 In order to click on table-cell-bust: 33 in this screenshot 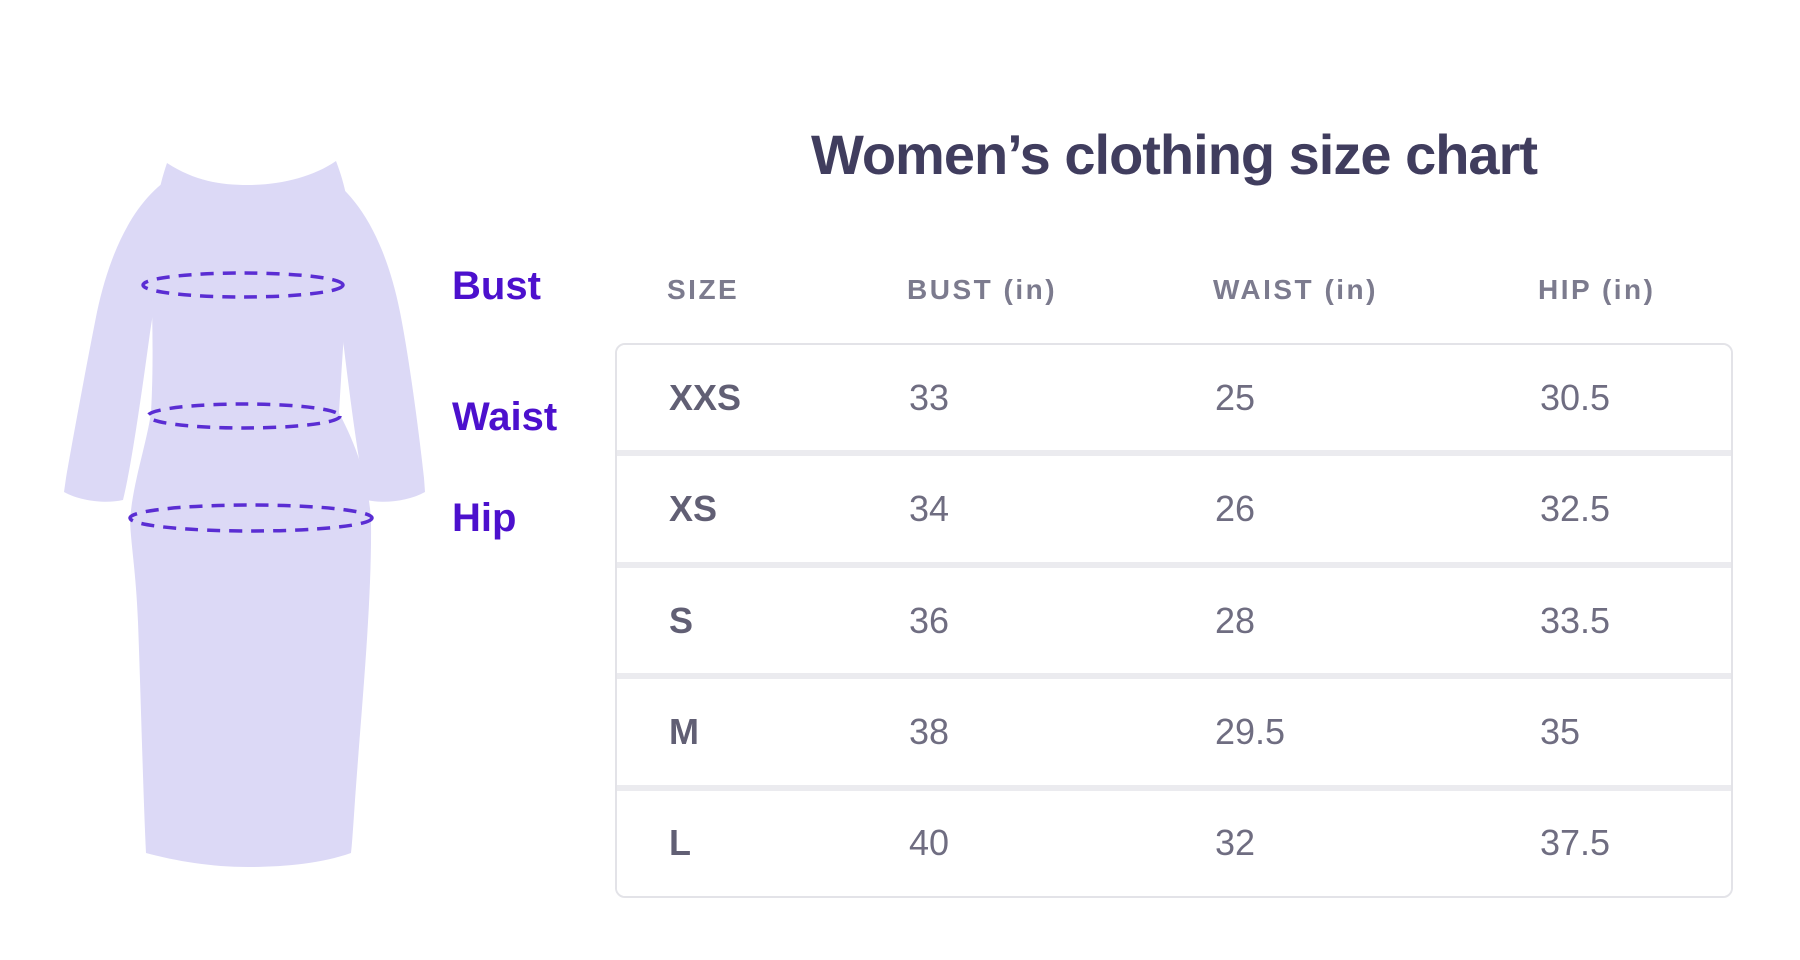, I will do `click(929, 397)`.